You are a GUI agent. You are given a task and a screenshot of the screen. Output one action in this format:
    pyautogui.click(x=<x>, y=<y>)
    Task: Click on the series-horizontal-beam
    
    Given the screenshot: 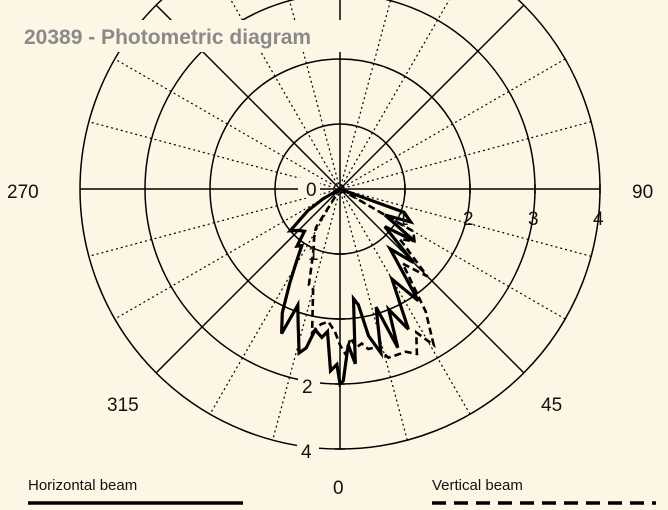 What is the action you would take?
    pyautogui.click(x=350, y=287)
    